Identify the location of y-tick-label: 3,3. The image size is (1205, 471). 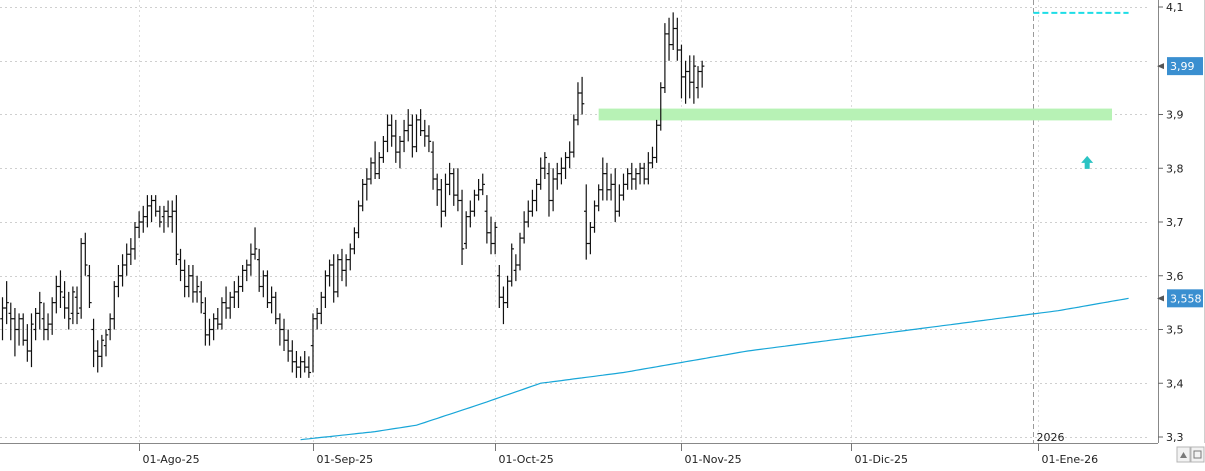
(1175, 437).